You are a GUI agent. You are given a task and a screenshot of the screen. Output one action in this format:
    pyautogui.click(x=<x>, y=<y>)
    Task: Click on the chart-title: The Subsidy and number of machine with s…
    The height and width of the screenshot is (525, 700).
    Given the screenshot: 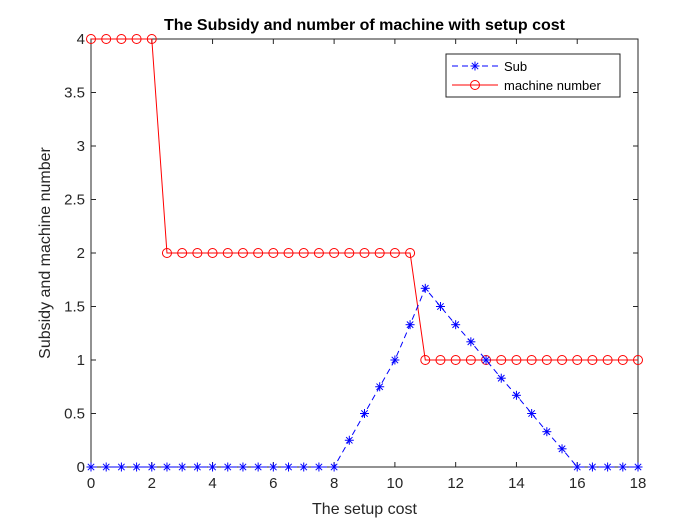 What is the action you would take?
    pyautogui.click(x=365, y=25)
    